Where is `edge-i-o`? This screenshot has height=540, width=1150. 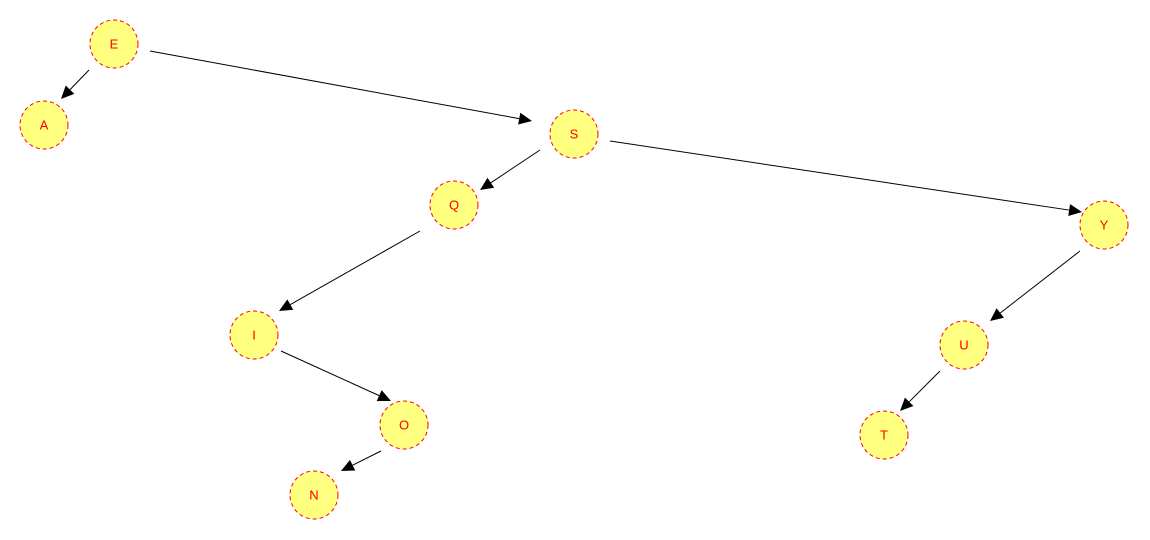
edge-i-o is located at coordinates (335, 376).